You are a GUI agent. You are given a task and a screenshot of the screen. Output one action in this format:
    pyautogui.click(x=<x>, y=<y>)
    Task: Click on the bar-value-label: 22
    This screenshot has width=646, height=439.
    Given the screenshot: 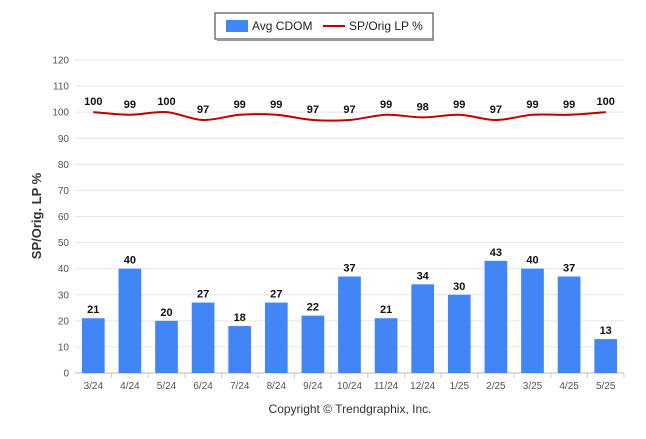 What is the action you would take?
    pyautogui.click(x=313, y=308)
    